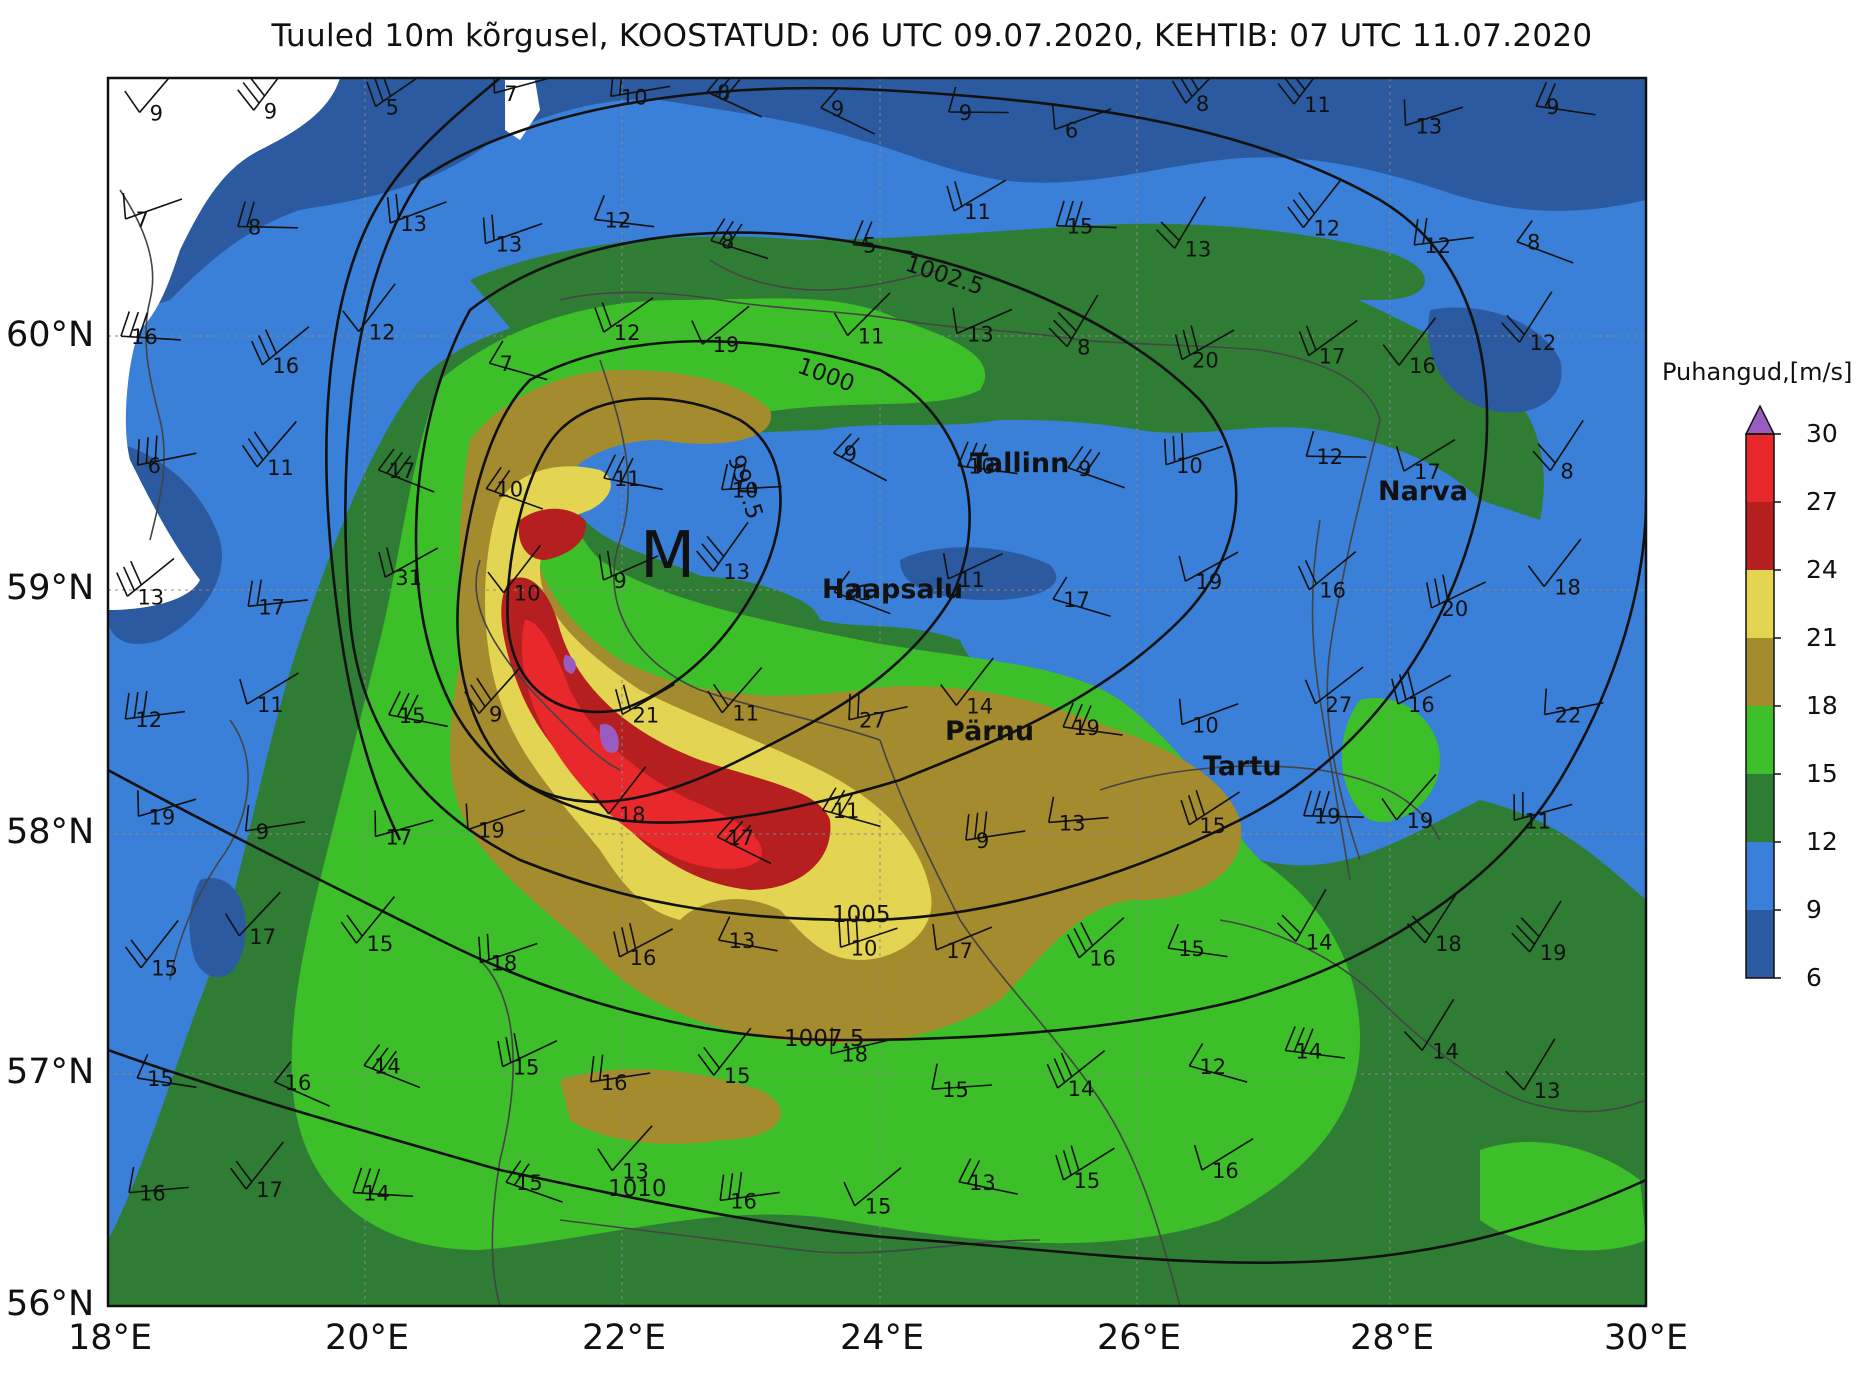 The height and width of the screenshot is (1398, 1864). Describe the element at coordinates (1646, 1338) in the screenshot. I see `lon-label: 30°E` at that location.